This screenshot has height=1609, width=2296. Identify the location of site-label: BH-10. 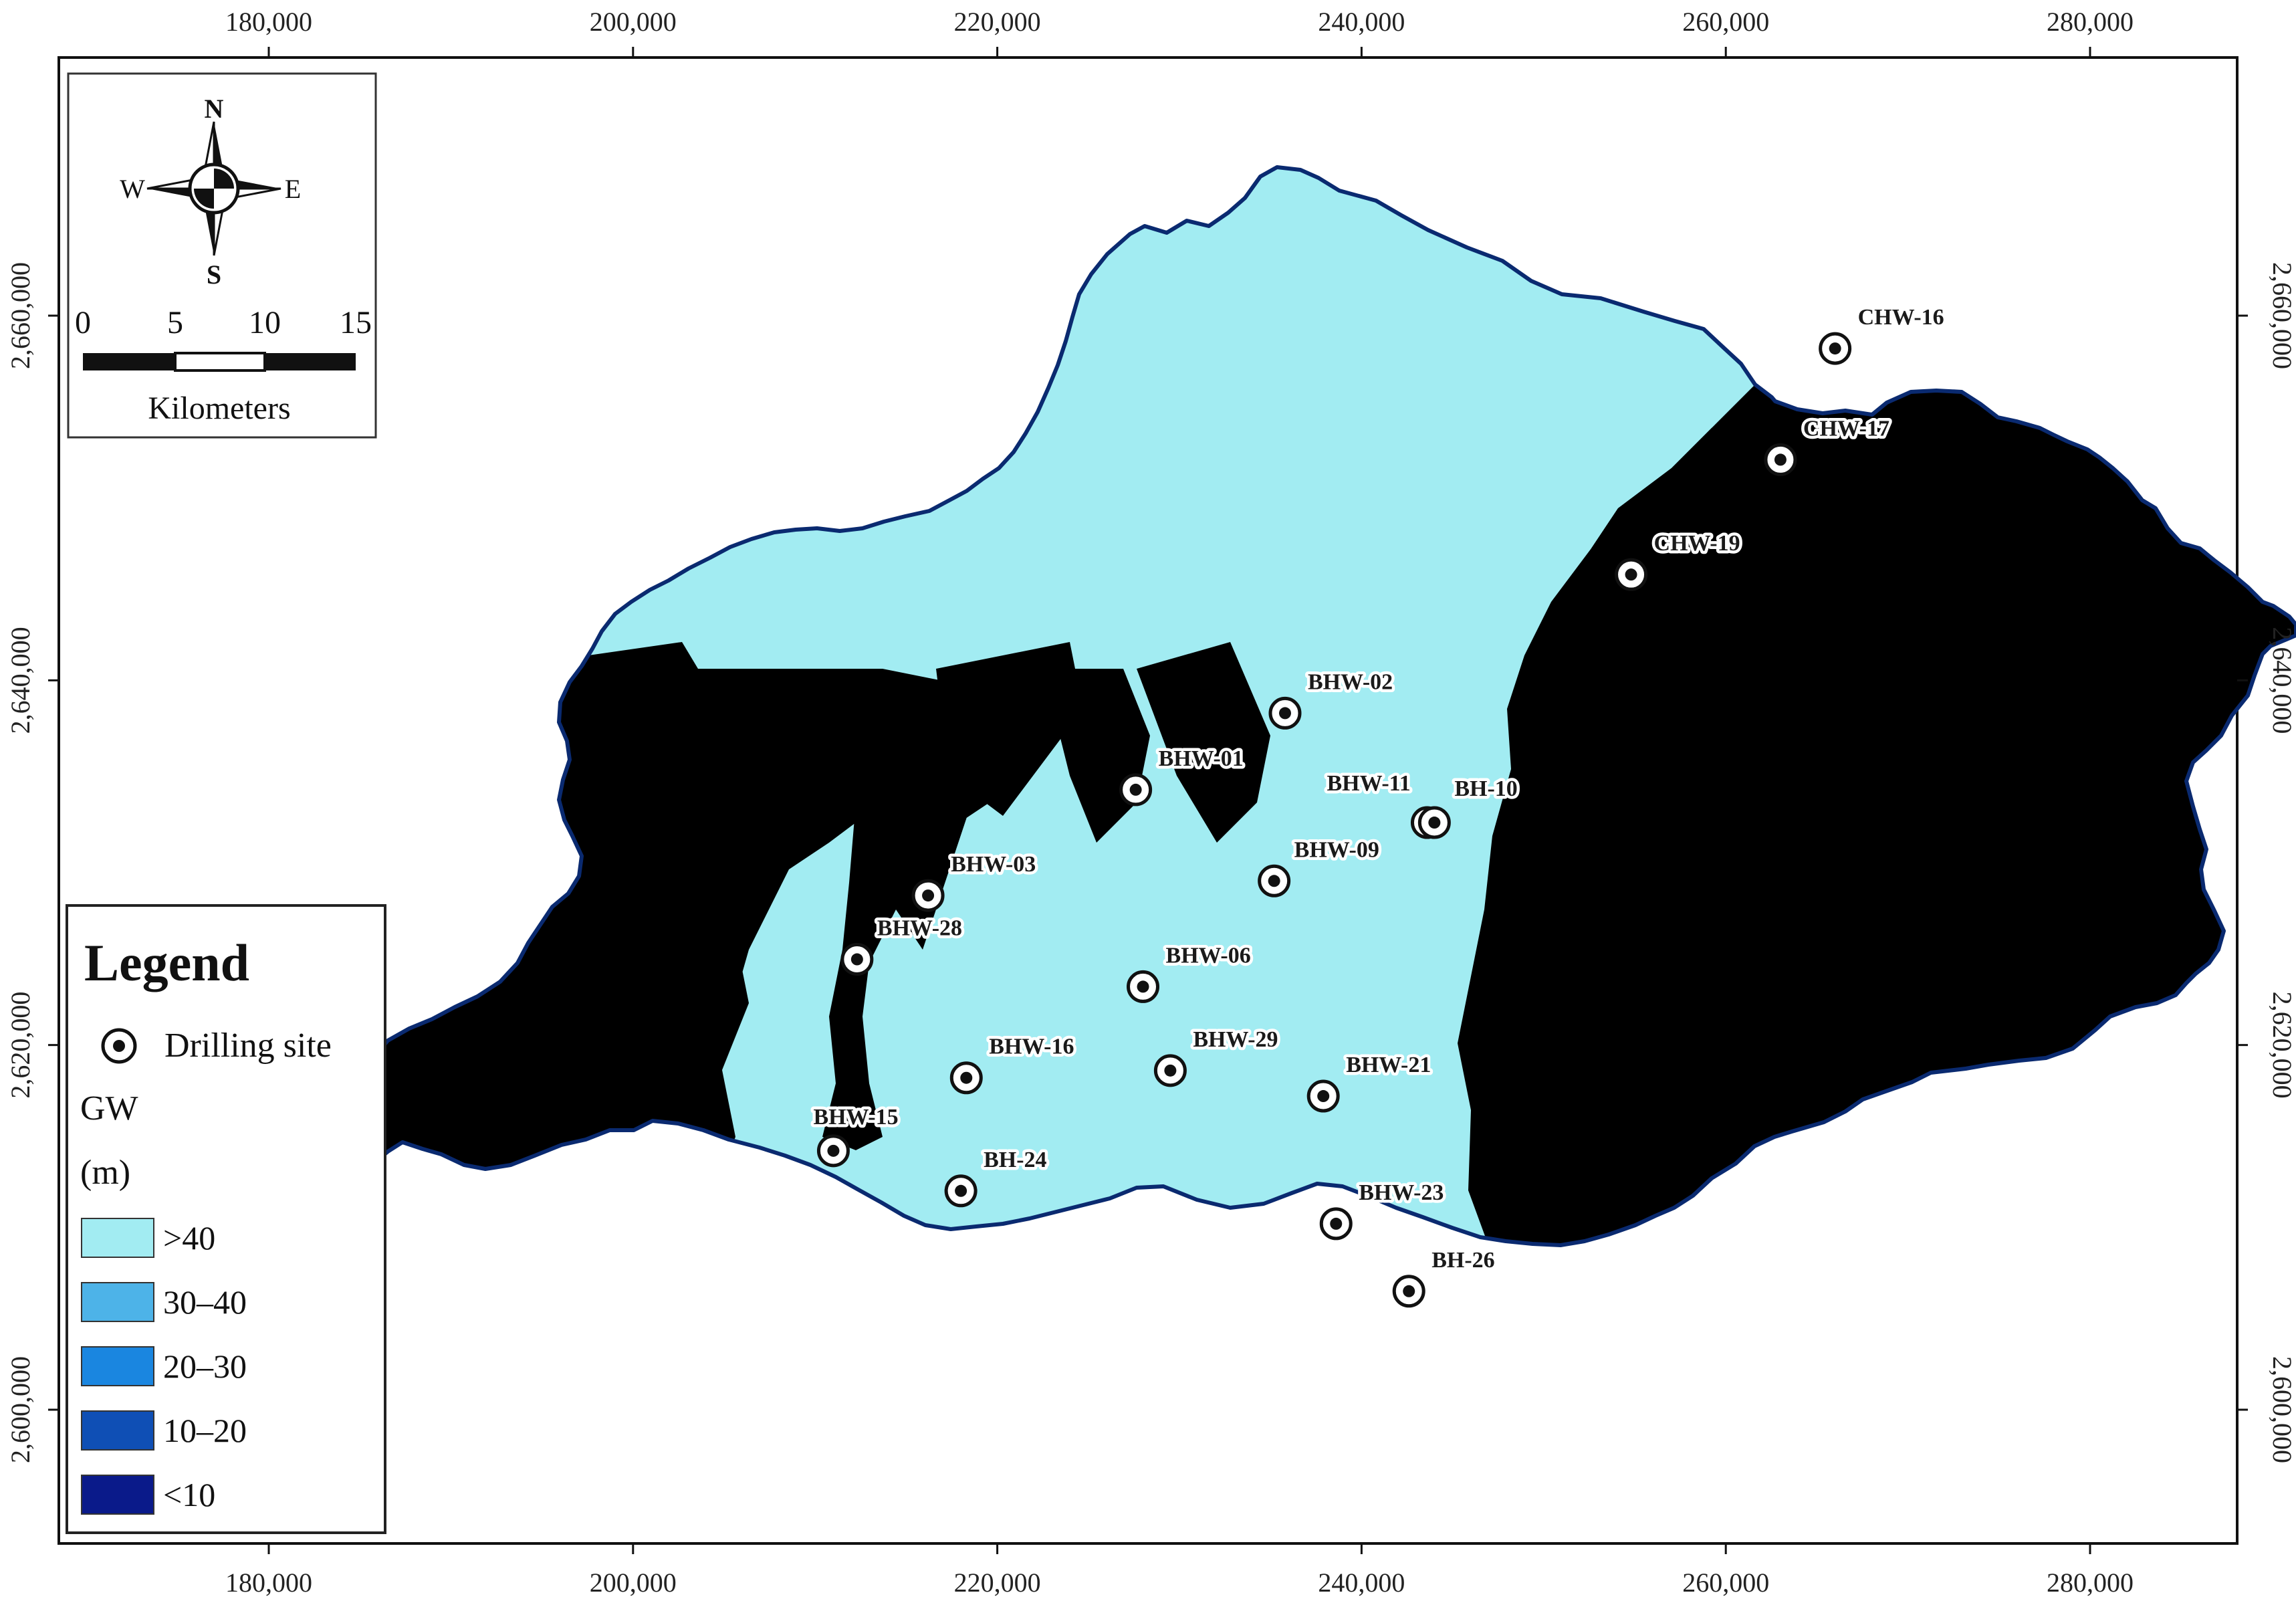
(1485, 788).